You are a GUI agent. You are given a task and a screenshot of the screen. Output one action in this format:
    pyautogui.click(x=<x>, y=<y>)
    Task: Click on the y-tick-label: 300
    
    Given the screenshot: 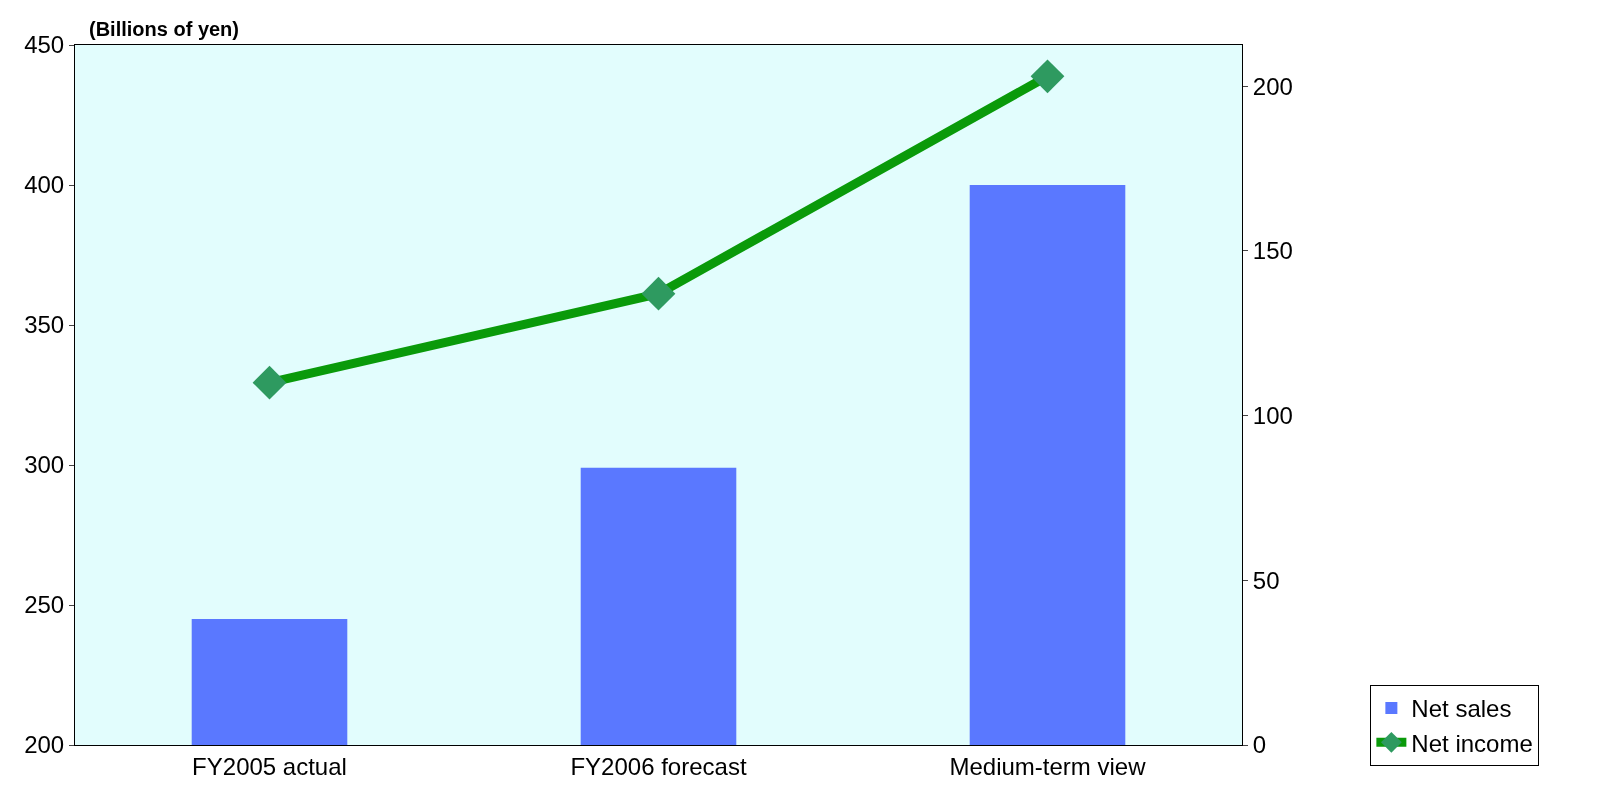 What is the action you would take?
    pyautogui.click(x=44, y=465)
    